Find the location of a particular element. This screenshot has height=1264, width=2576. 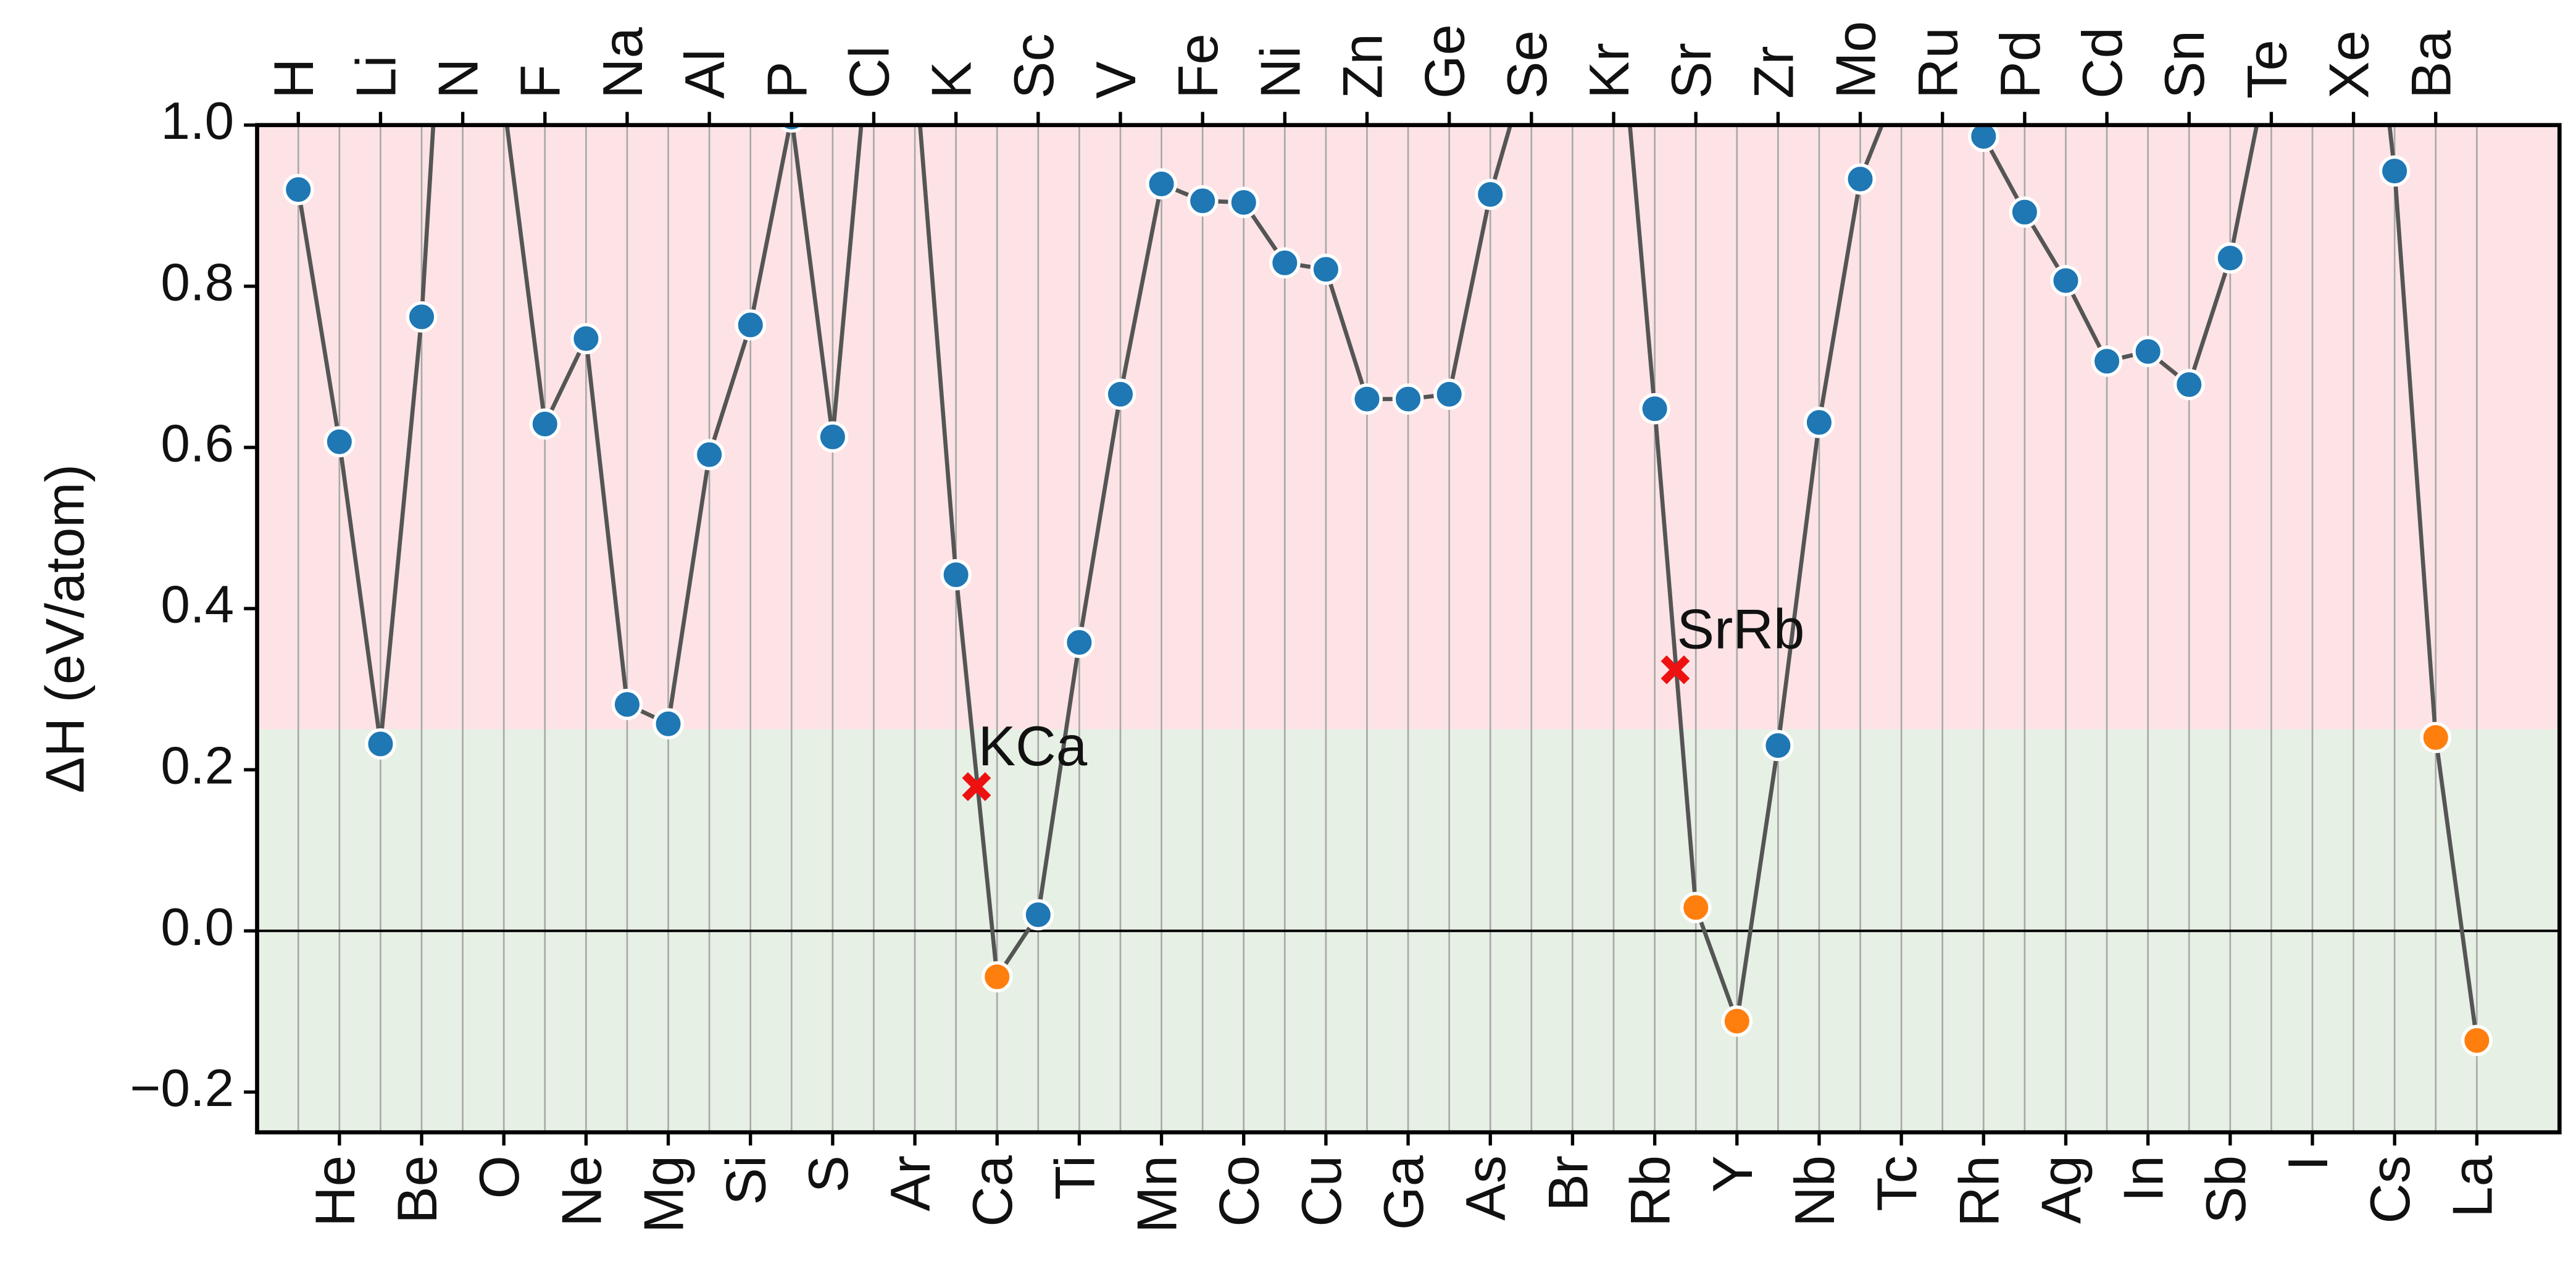

x-tick-label: Xe is located at coordinates (2350, 64).